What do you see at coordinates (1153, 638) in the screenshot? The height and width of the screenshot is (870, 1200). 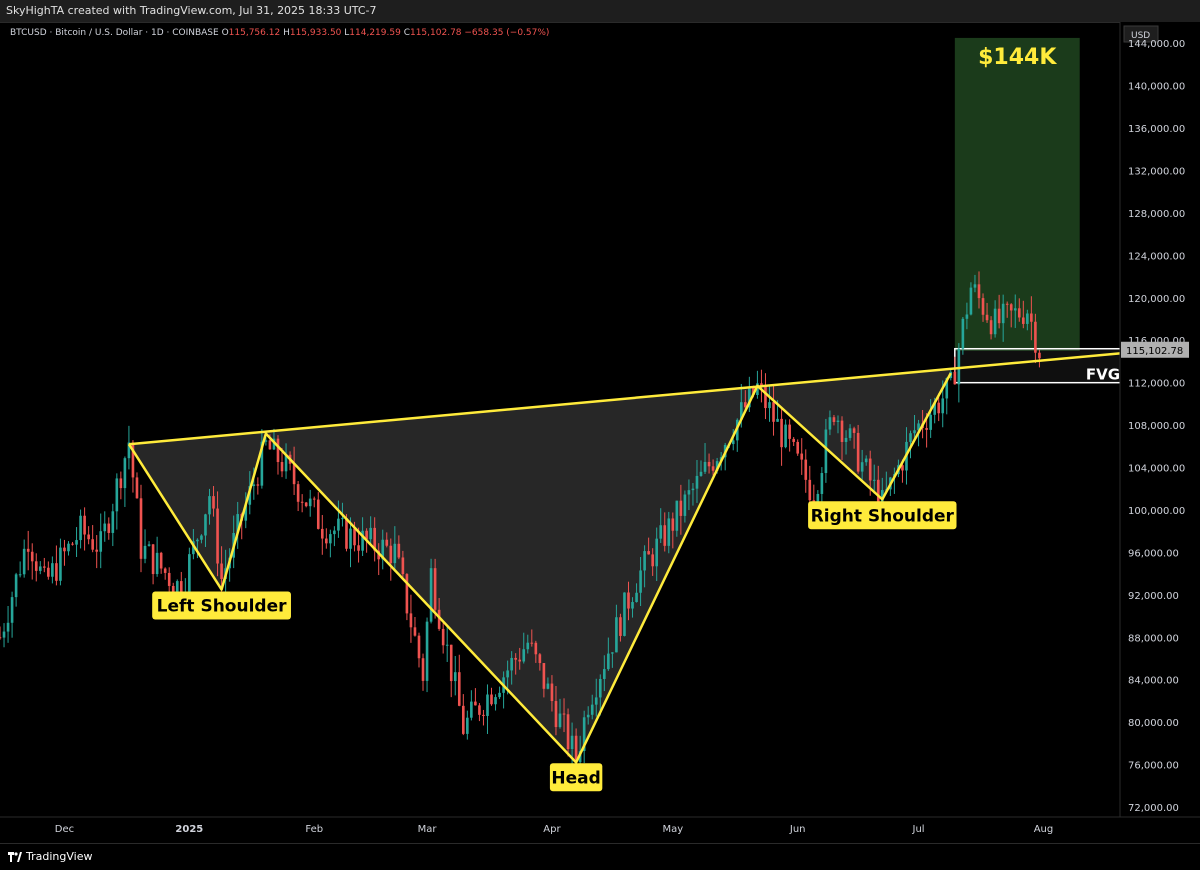 I see `y-tick-label: 88,000.00` at bounding box center [1153, 638].